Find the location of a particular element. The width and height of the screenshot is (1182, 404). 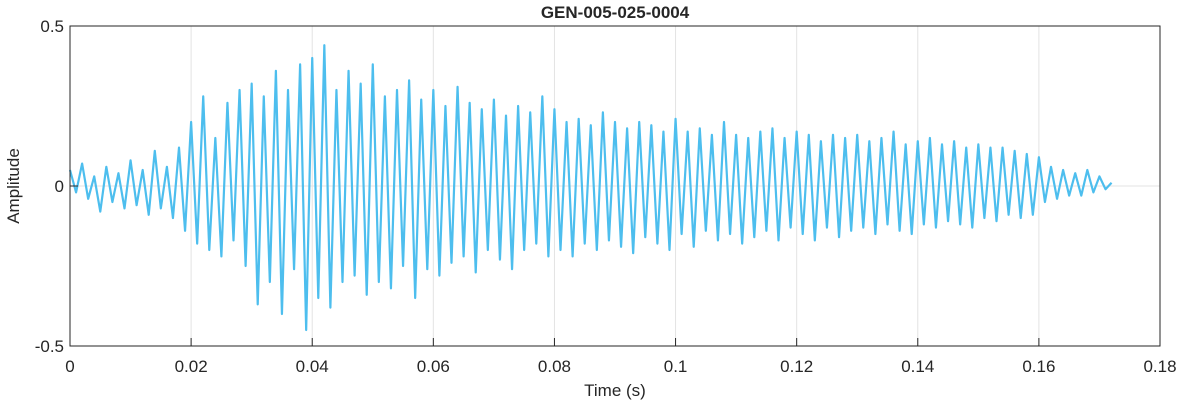

chart-title: GEN-005-025-0004 is located at coordinates (615, 12).